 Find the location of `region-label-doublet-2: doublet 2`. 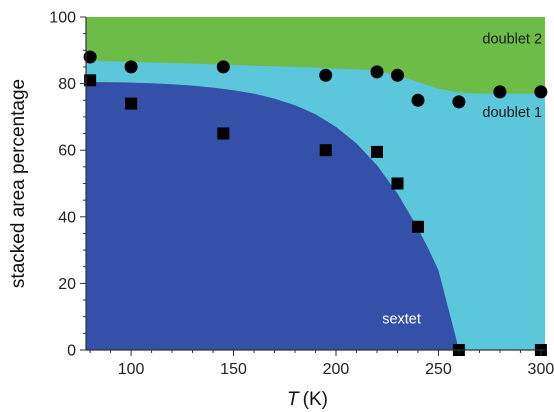

region-label-doublet-2: doublet 2 is located at coordinates (512, 40).